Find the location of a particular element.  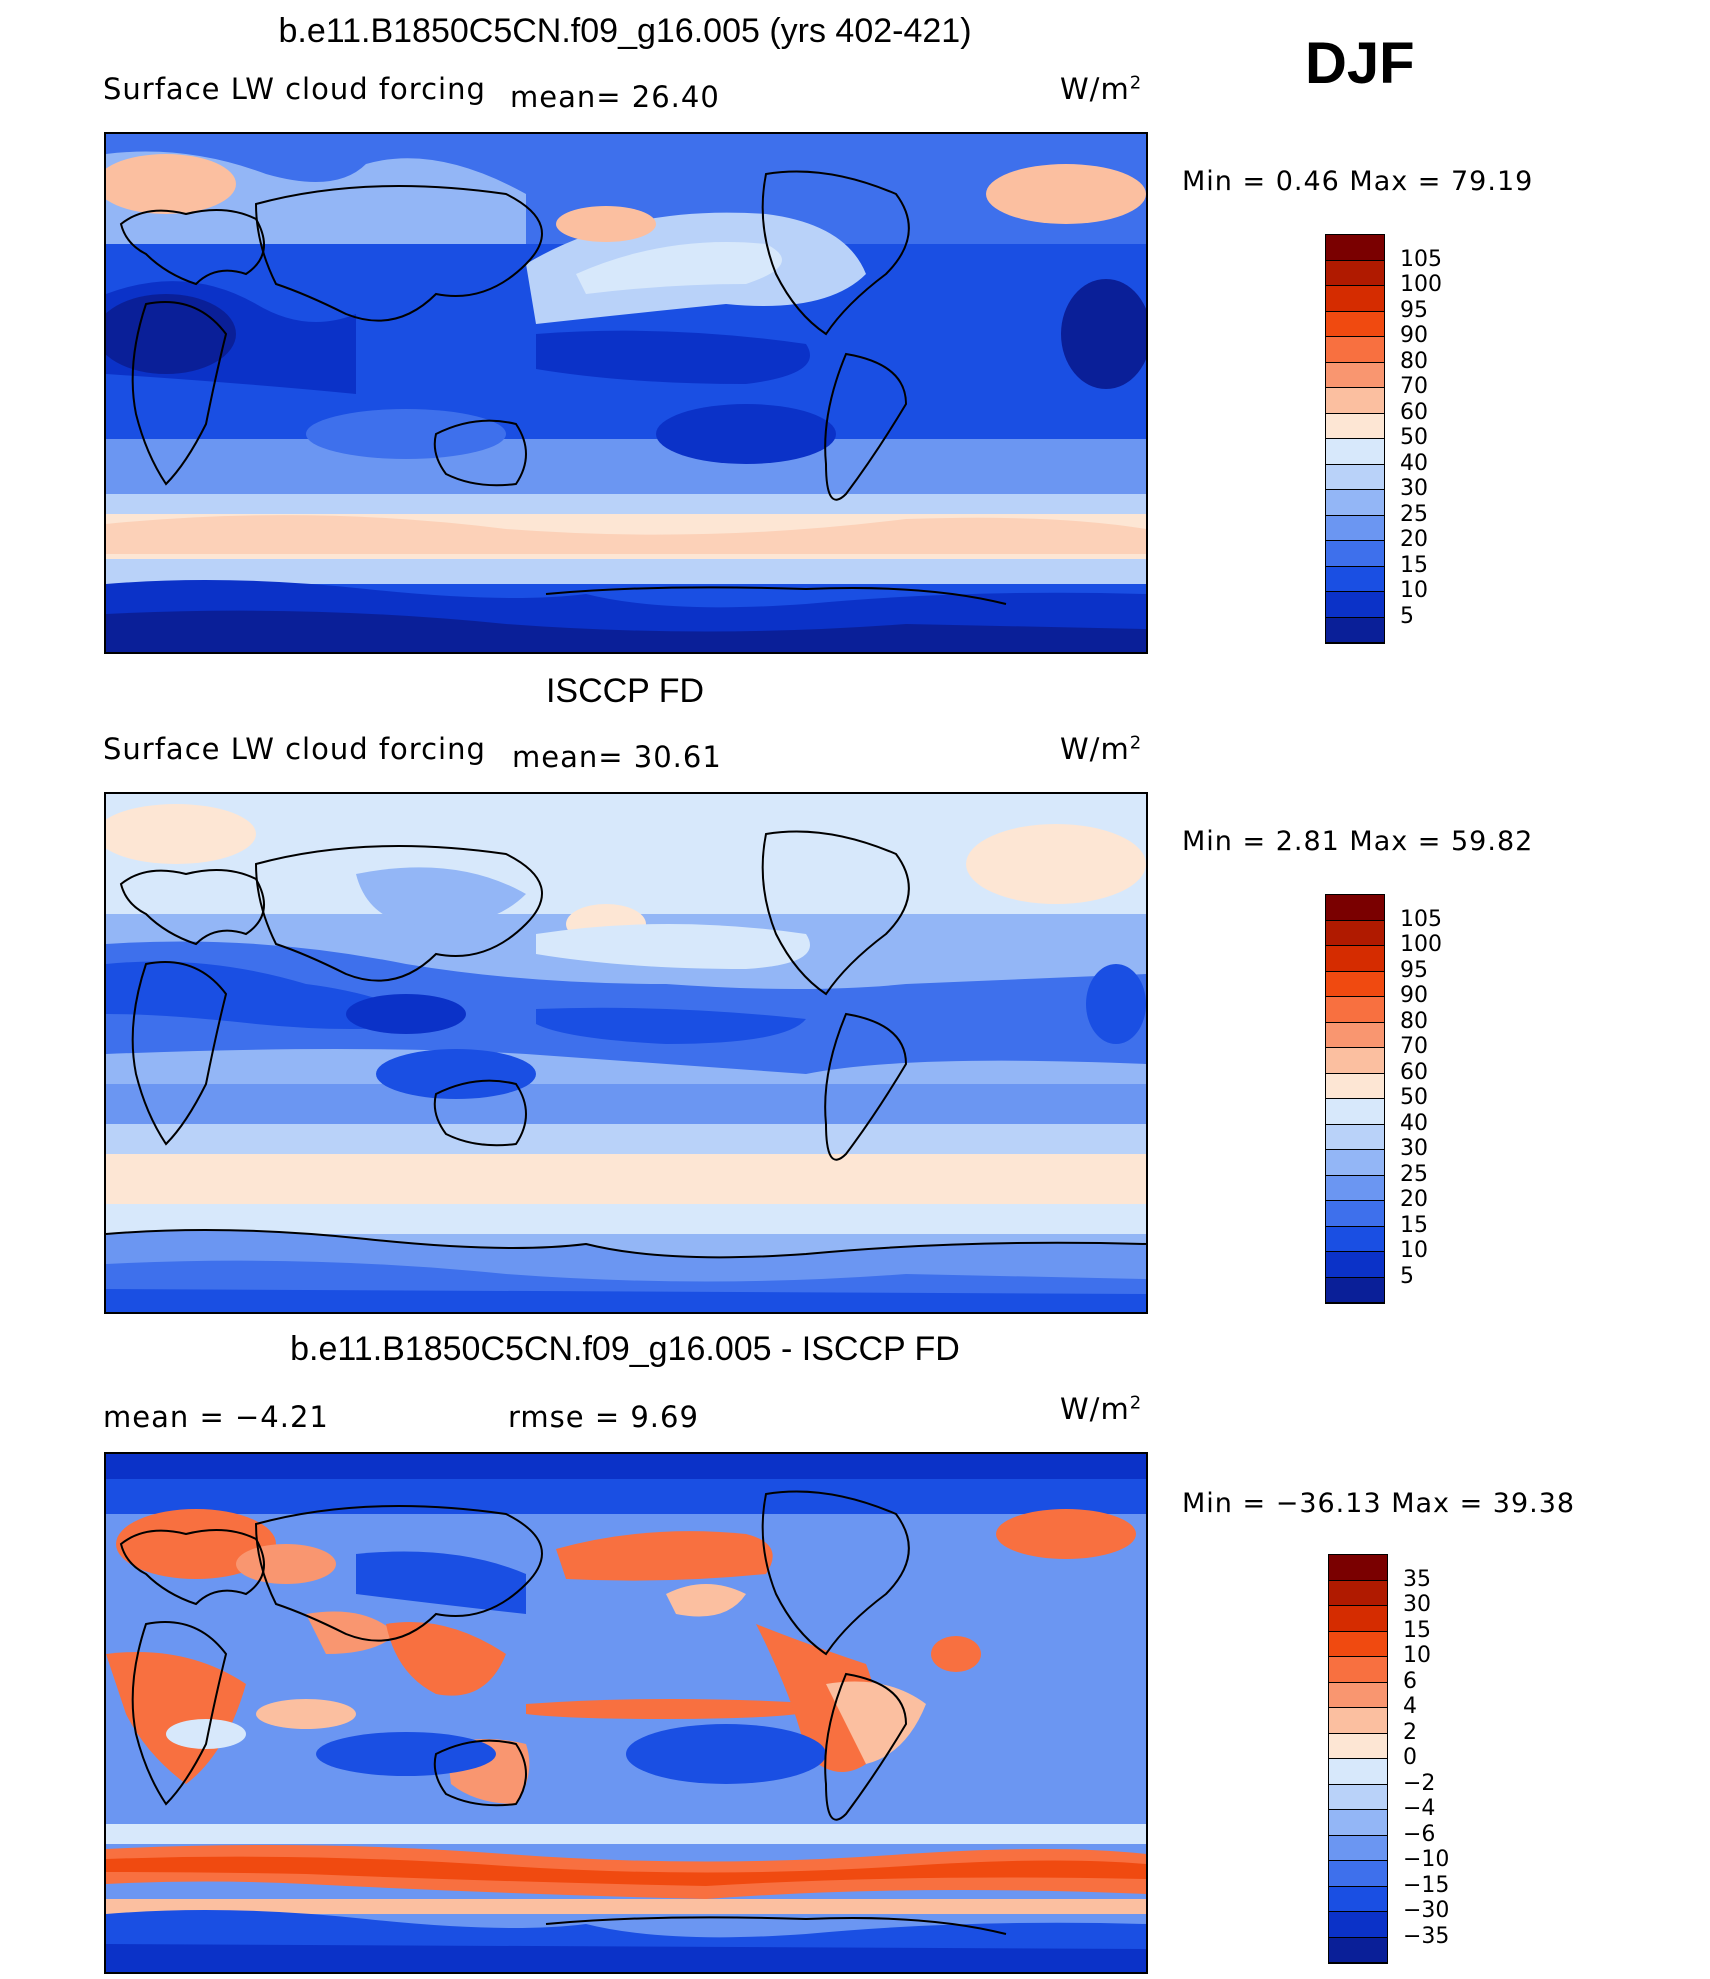

panel3-title: b.e11.B1850C5CN.f09_g16.005 - ISCCP FD is located at coordinates (625, 1349).